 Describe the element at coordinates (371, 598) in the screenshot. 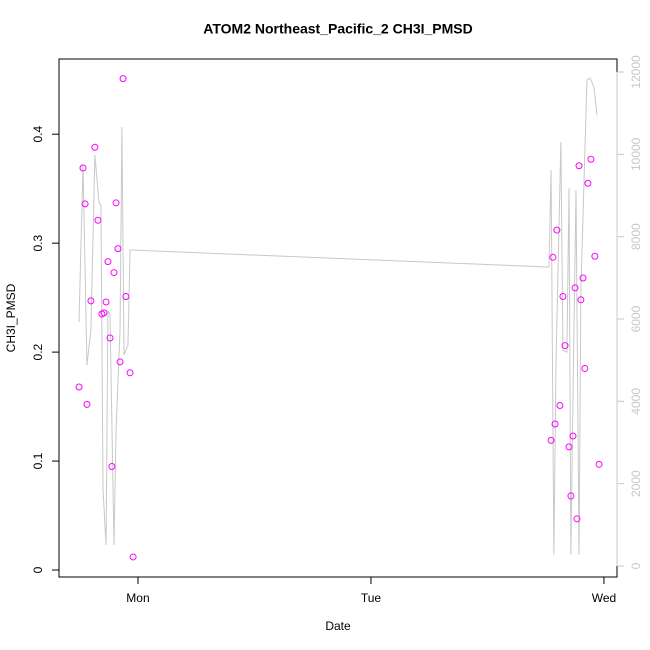

I see `x-tick-label: Tue` at that location.